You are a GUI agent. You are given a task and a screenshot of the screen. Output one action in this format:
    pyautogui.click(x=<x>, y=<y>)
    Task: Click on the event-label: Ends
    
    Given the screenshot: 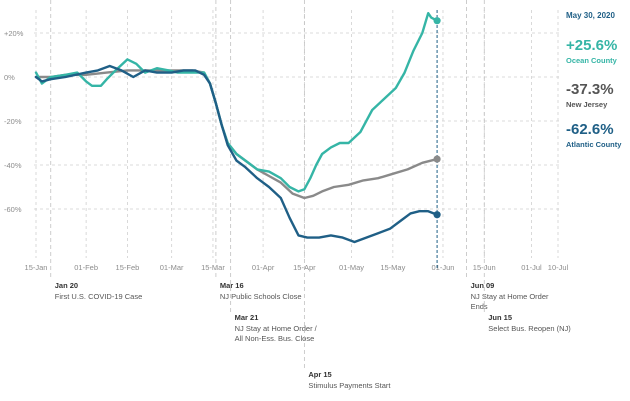 What is the action you would take?
    pyautogui.click(x=479, y=306)
    